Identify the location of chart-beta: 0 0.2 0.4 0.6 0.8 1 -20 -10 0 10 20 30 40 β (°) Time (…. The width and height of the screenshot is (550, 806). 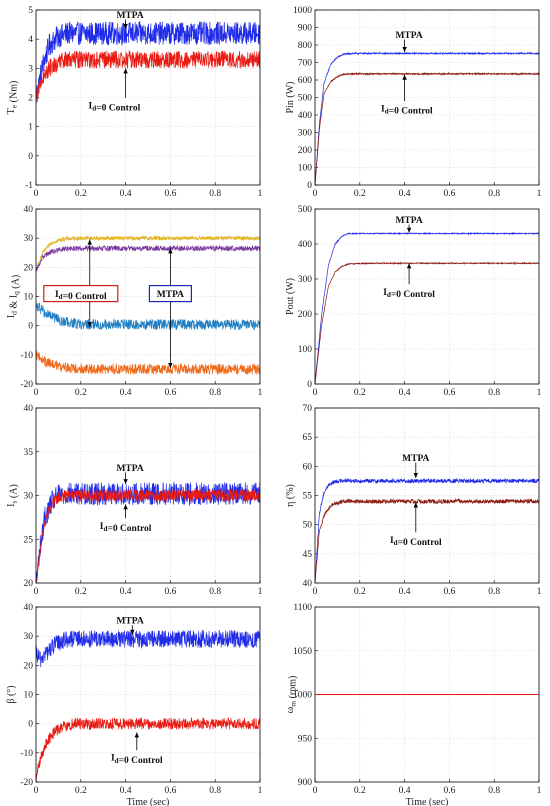
(134, 704).